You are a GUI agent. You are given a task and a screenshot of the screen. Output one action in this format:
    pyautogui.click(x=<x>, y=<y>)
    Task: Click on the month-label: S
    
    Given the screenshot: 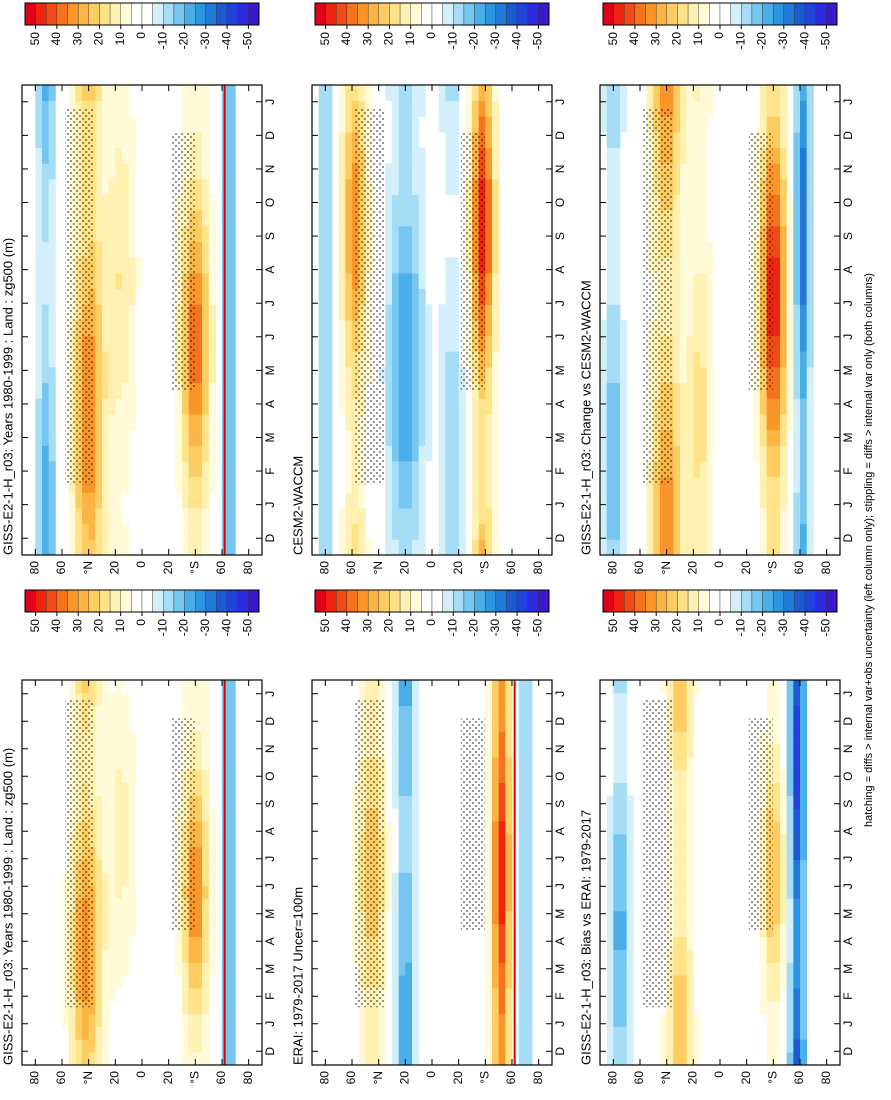 What is the action you would take?
    pyautogui.click(x=848, y=236)
    